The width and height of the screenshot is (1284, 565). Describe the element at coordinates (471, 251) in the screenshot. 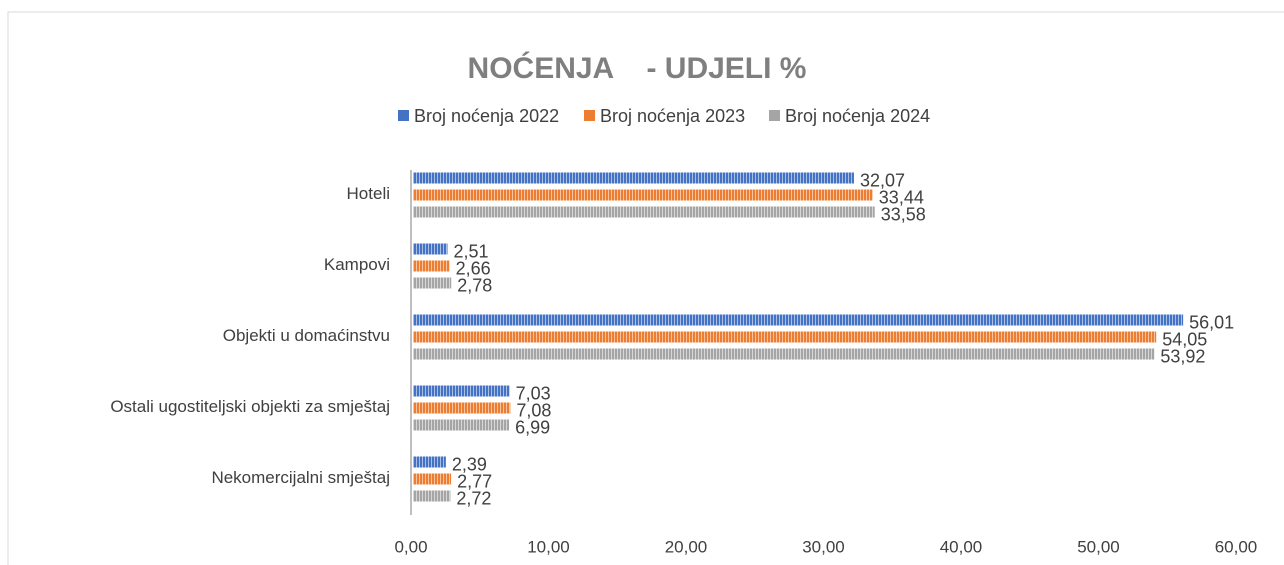

I see `data-label: 2,51` at that location.